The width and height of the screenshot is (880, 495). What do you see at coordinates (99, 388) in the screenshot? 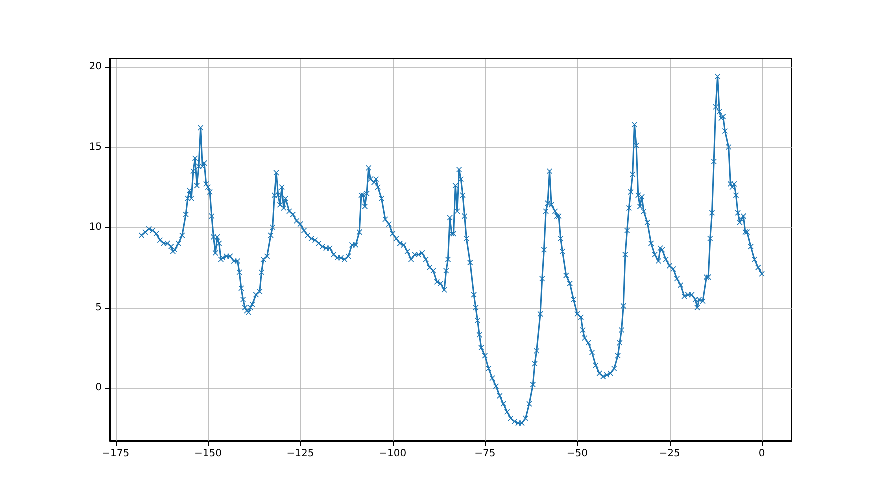
I see `y-tick-label: 0` at bounding box center [99, 388].